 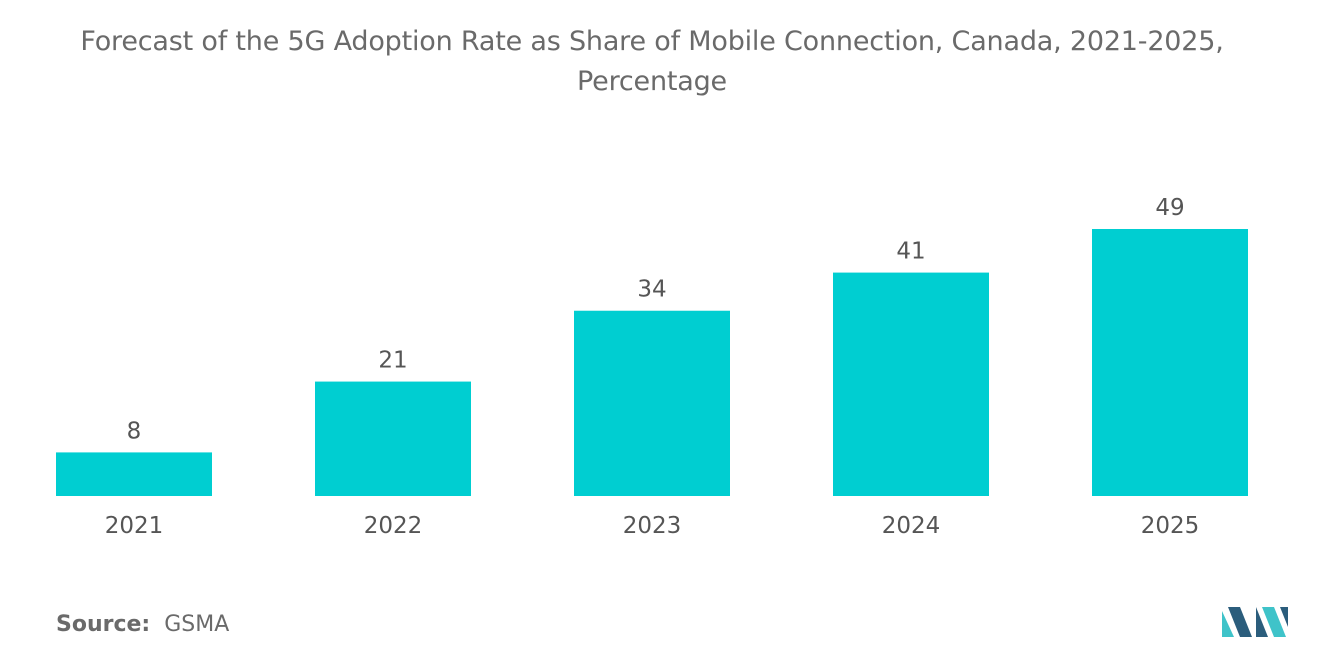 What do you see at coordinates (652, 403) in the screenshot?
I see `bar-2023` at bounding box center [652, 403].